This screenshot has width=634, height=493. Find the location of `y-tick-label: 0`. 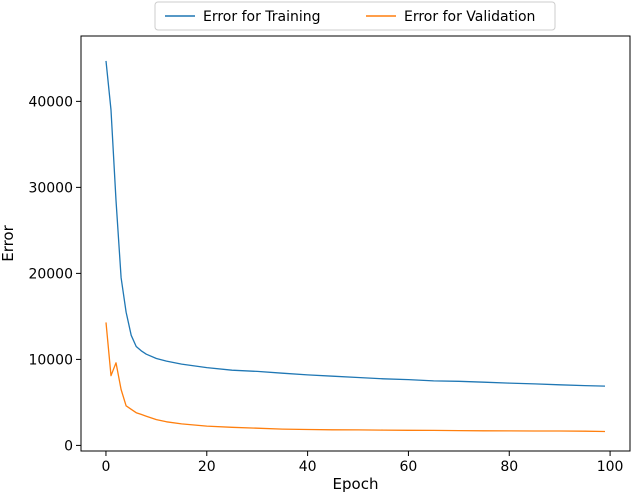

y-tick-label: 0 is located at coordinates (68, 446).